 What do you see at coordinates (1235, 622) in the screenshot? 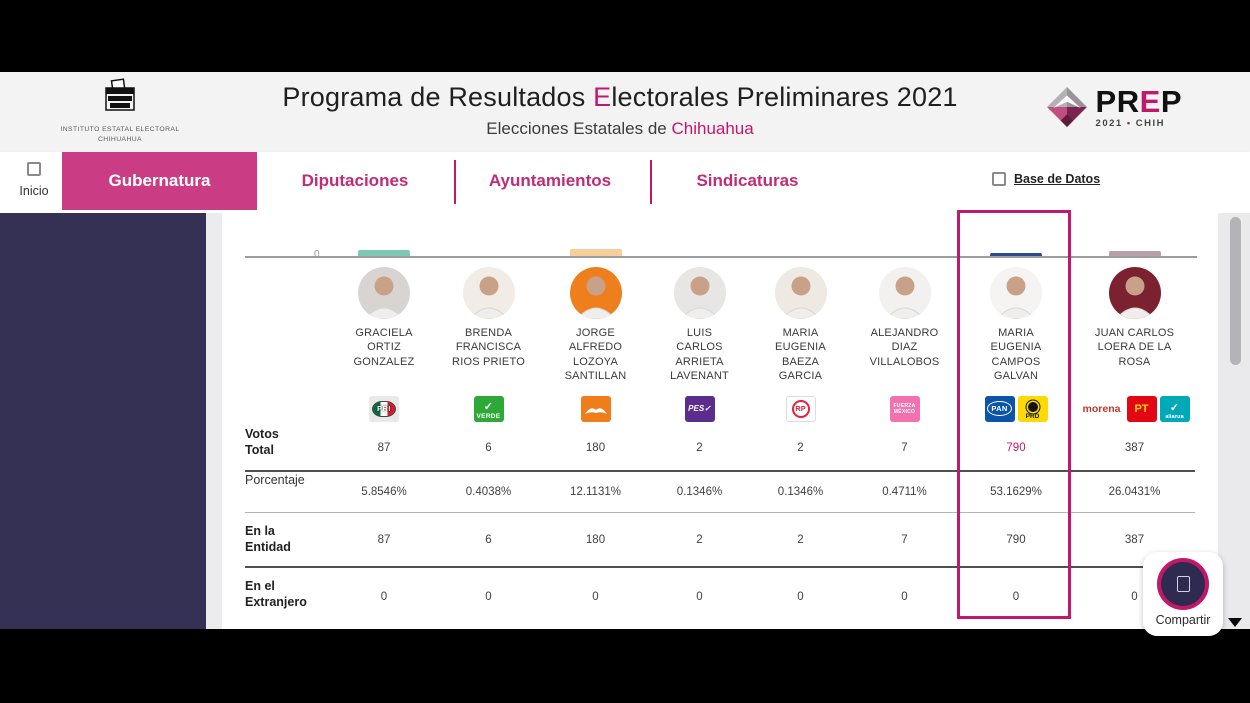
I see `caret-down-icon` at bounding box center [1235, 622].